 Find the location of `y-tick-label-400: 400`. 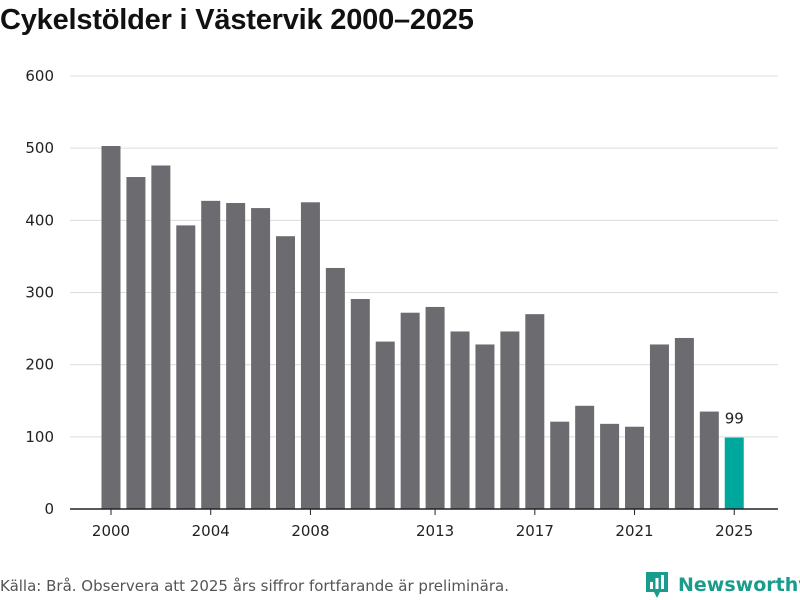

y-tick-label-400: 400 is located at coordinates (39, 220).